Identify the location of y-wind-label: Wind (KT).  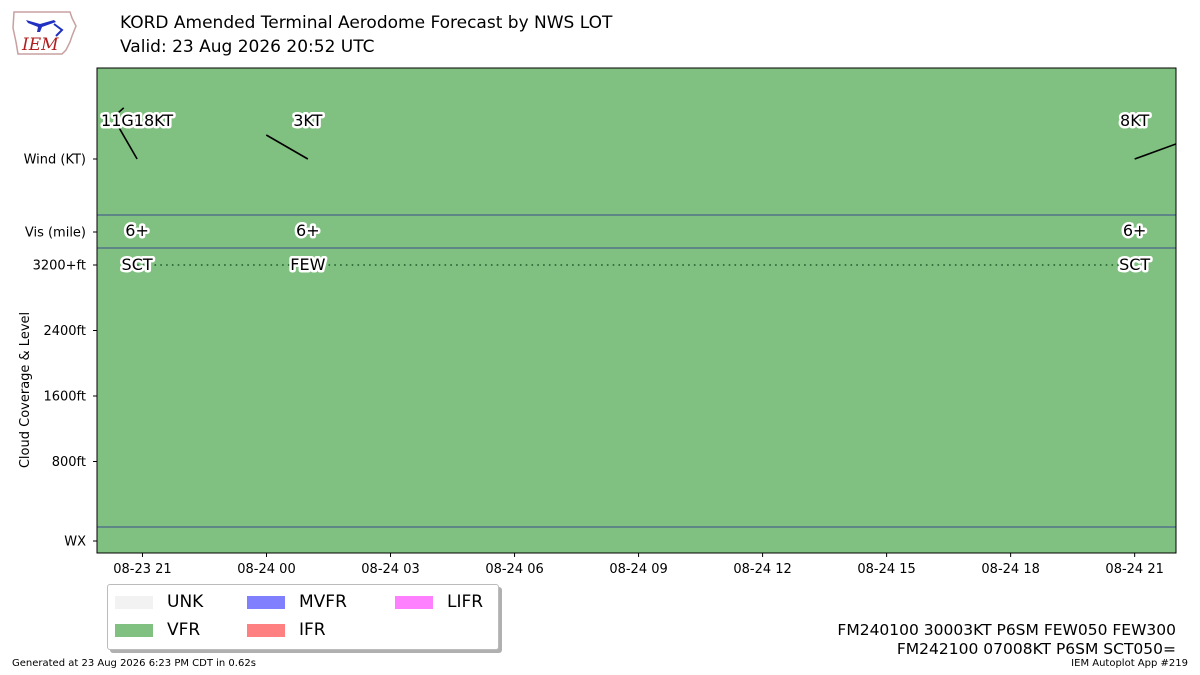
(55, 160).